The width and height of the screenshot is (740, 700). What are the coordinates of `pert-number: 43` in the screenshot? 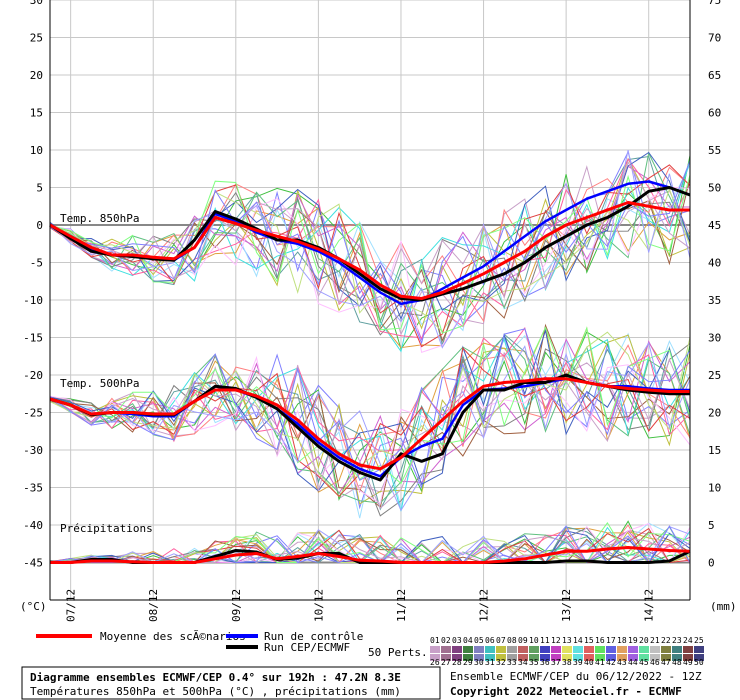 It's located at (622, 662).